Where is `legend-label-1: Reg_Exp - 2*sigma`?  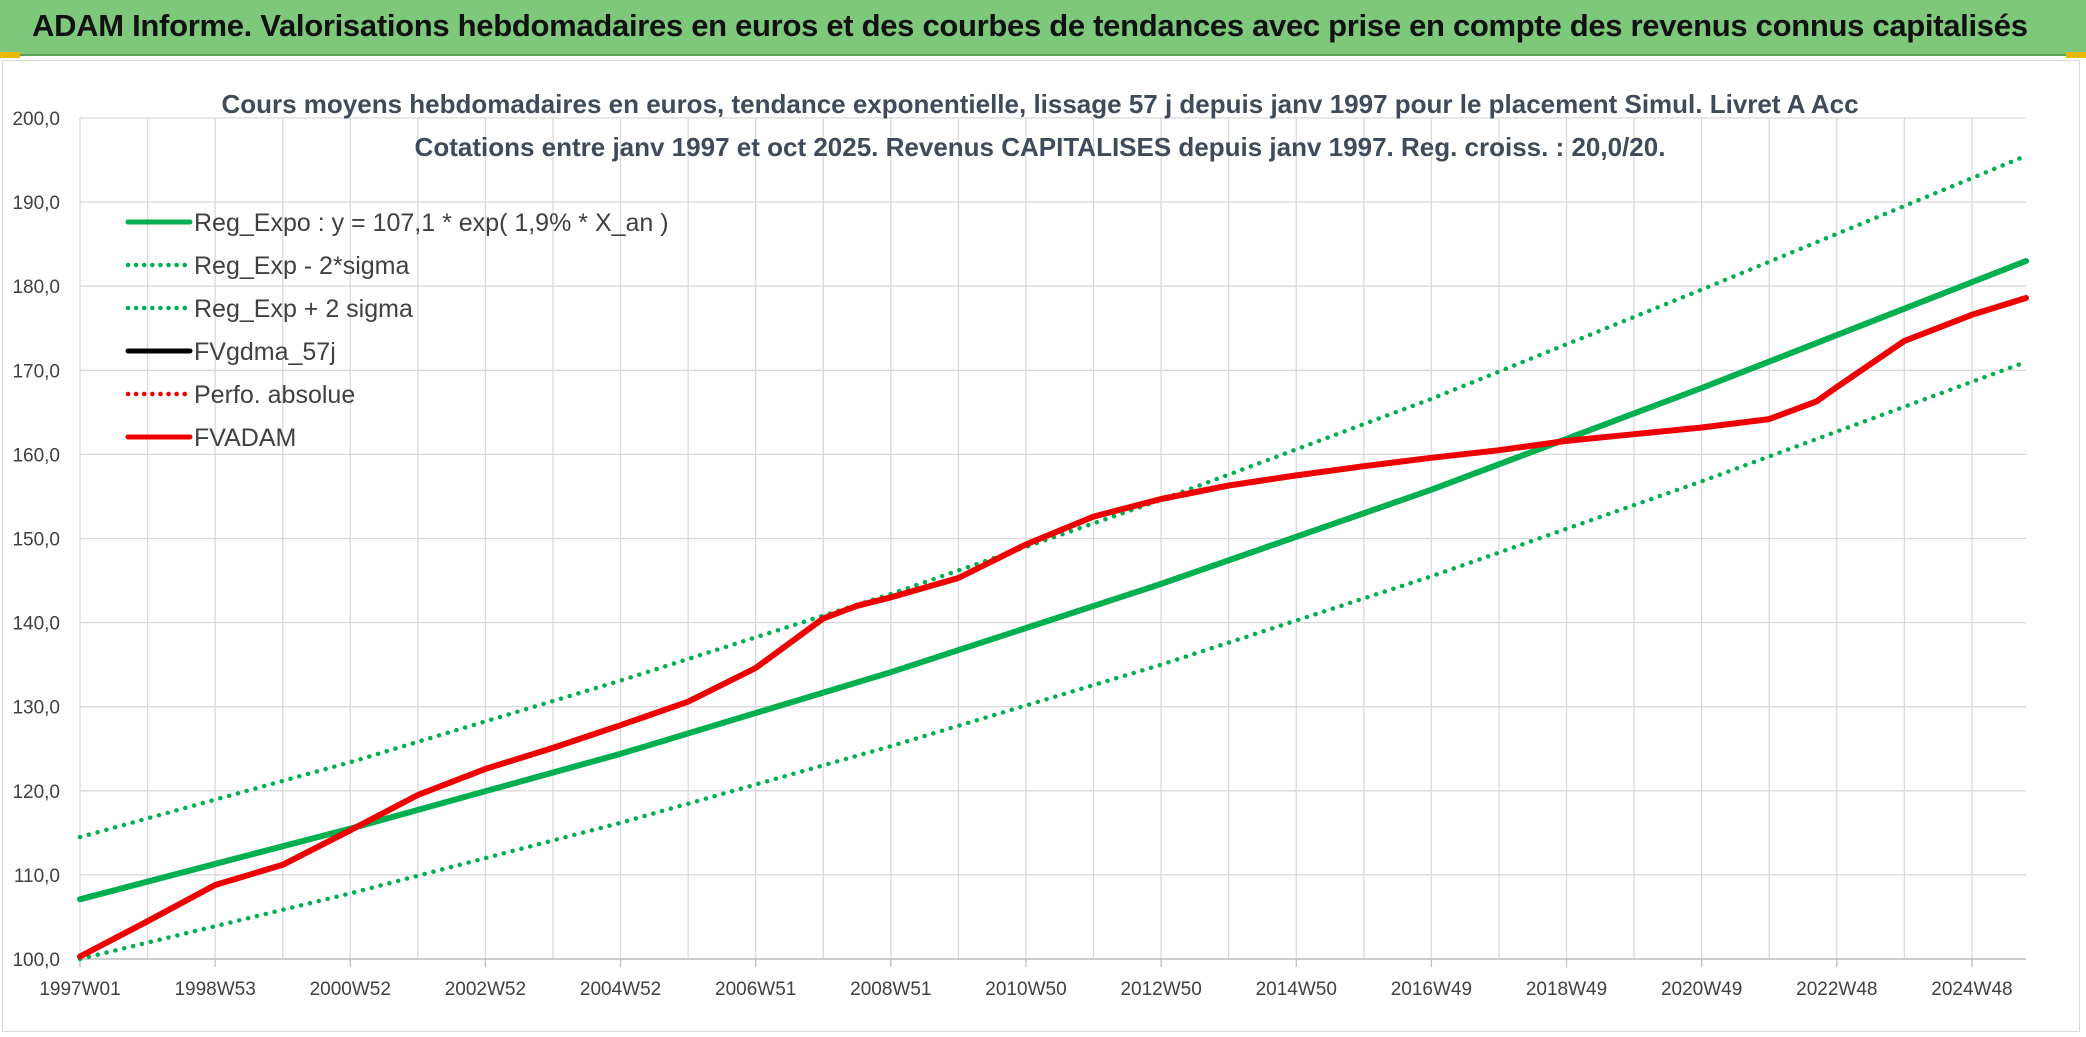 legend-label-1: Reg_Exp - 2*sigma is located at coordinates (301, 266).